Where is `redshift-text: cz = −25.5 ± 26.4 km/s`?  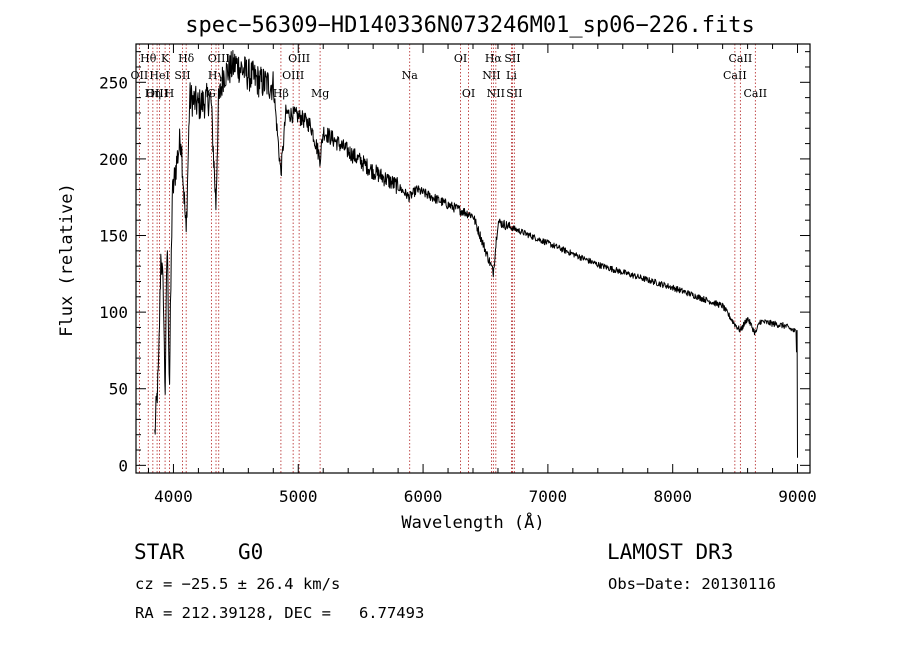
redshift-text: cz = −25.5 ± 26.4 km/s is located at coordinates (238, 584).